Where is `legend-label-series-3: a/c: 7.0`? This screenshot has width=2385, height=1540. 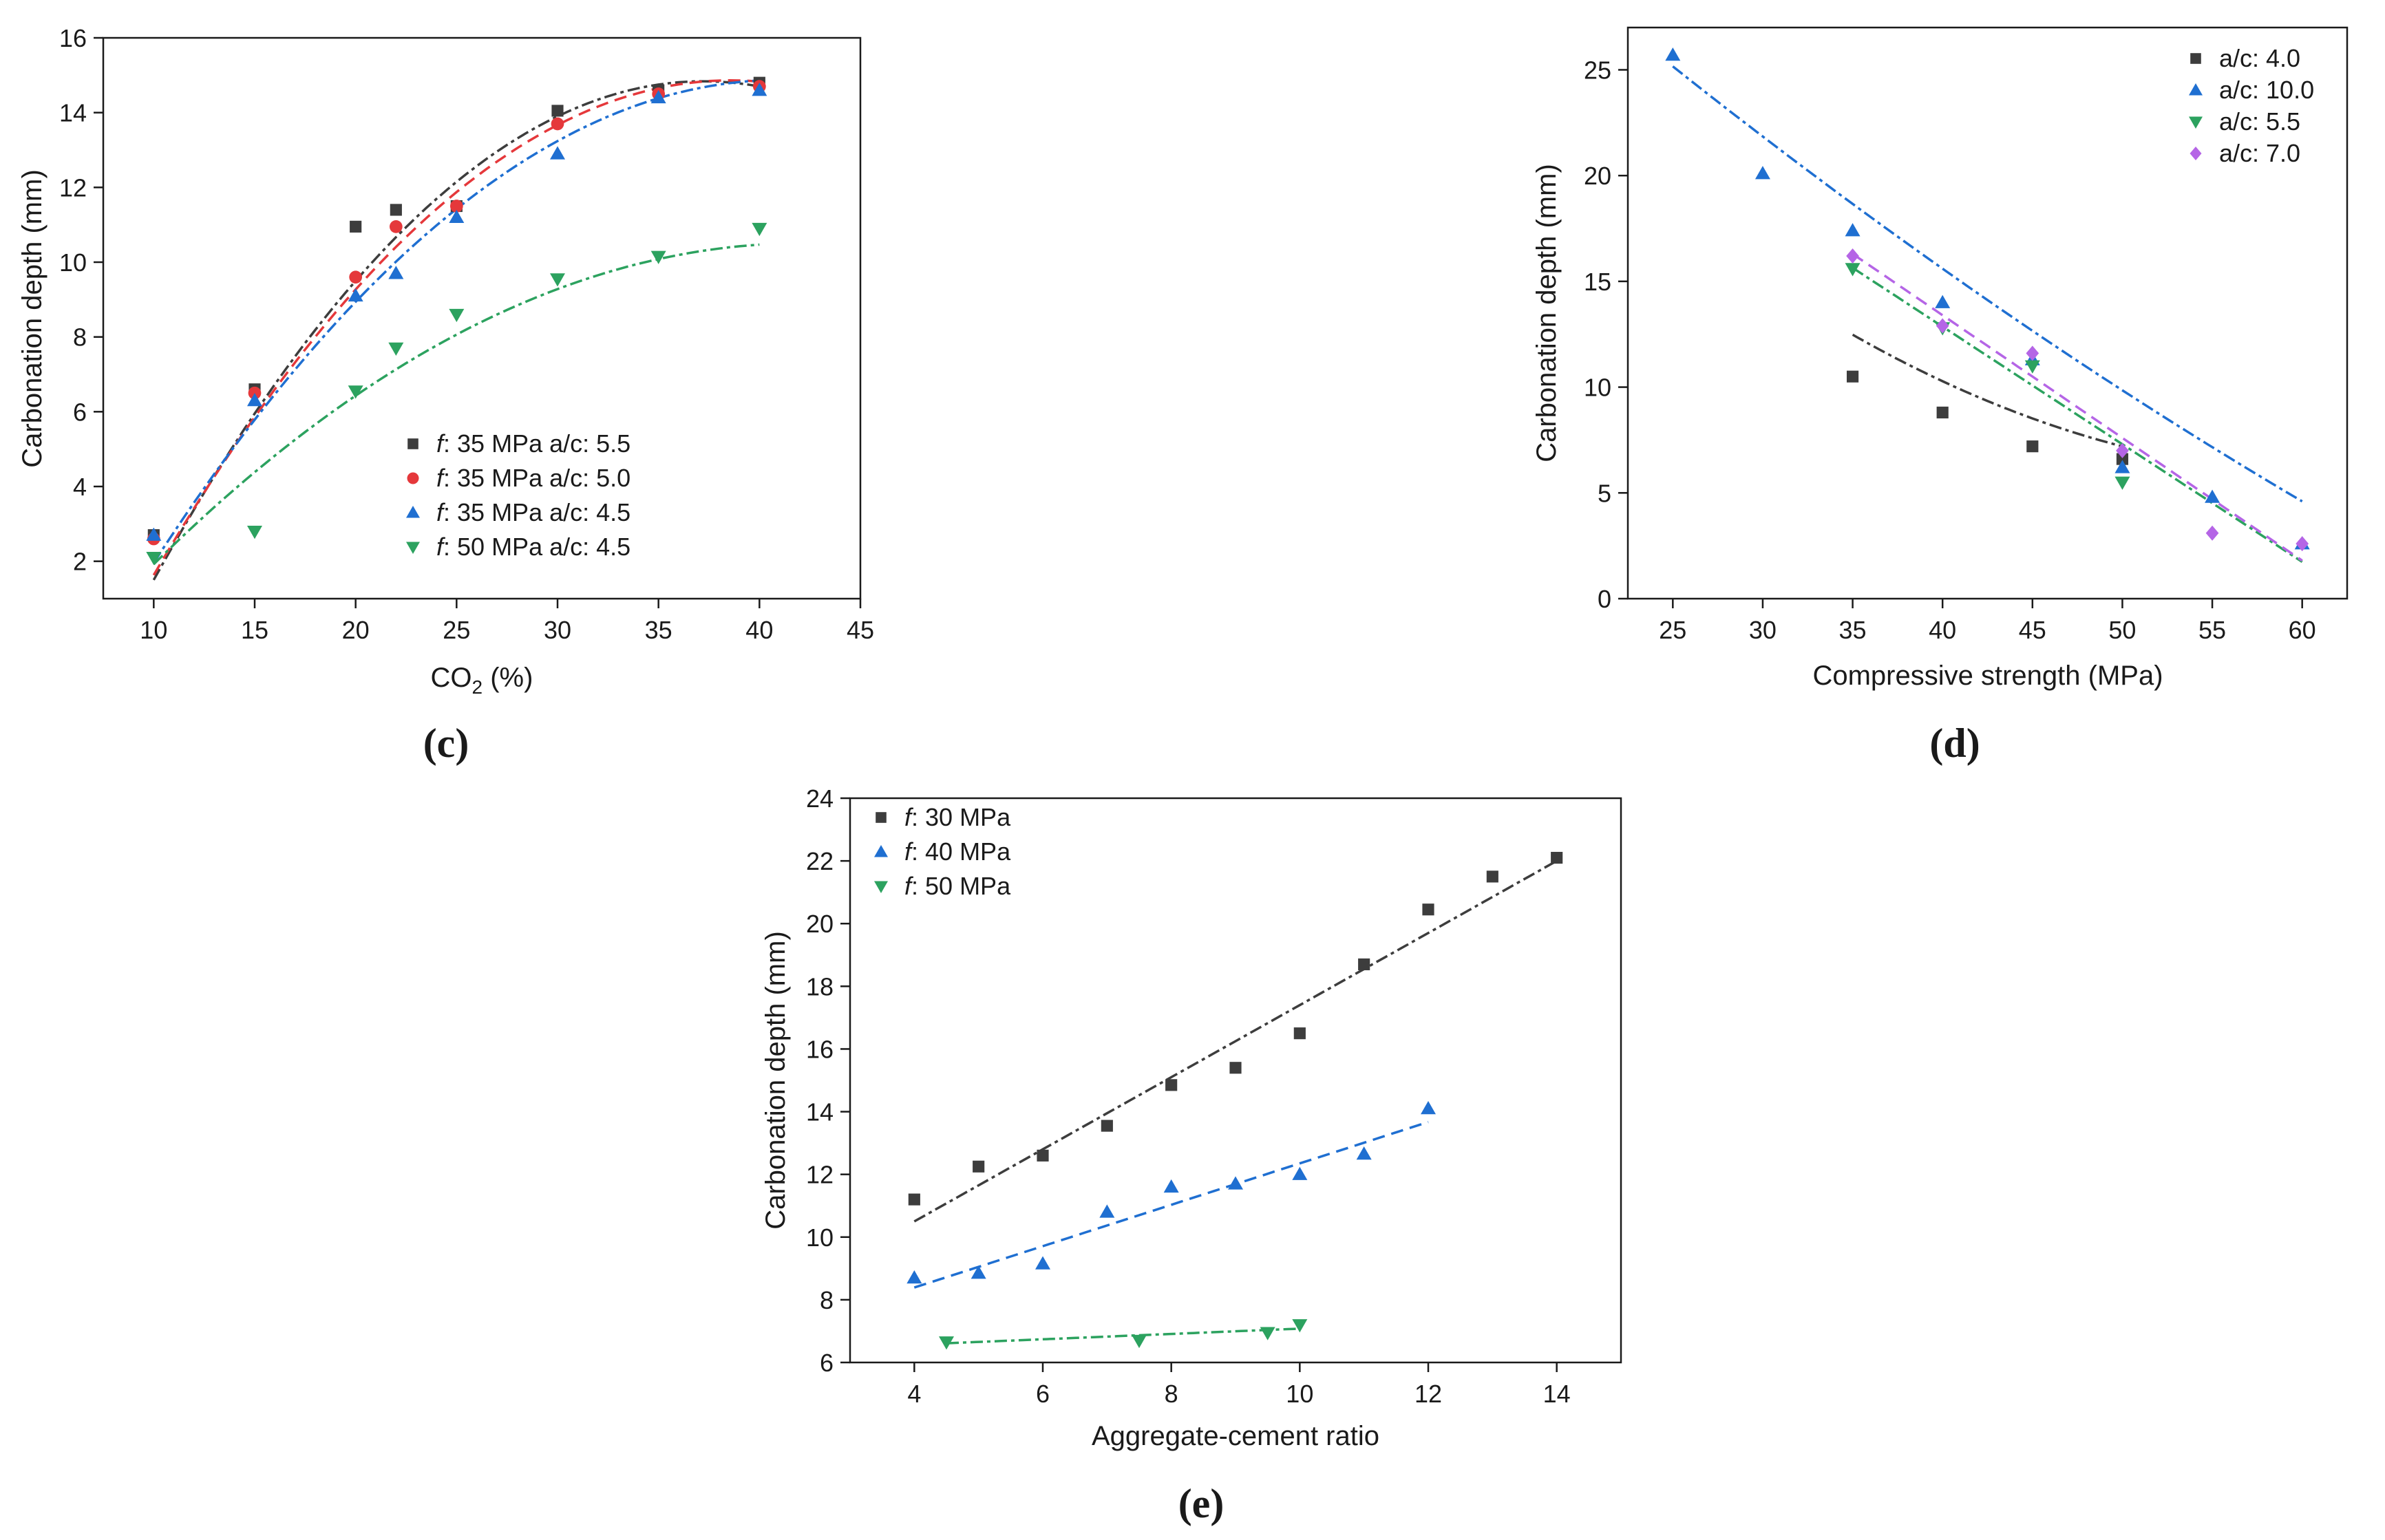
legend-label-series-3: a/c: 7.0 is located at coordinates (2259, 153).